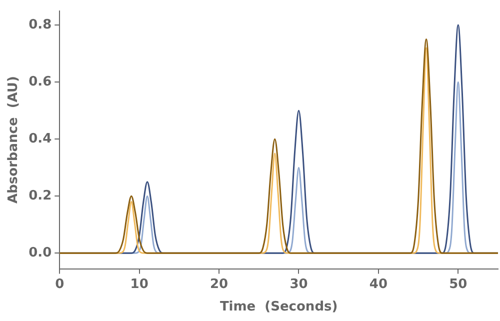 The width and height of the screenshot is (500, 321). What do you see at coordinates (59, 284) in the screenshot?
I see `x-tick-label: 0` at bounding box center [59, 284].